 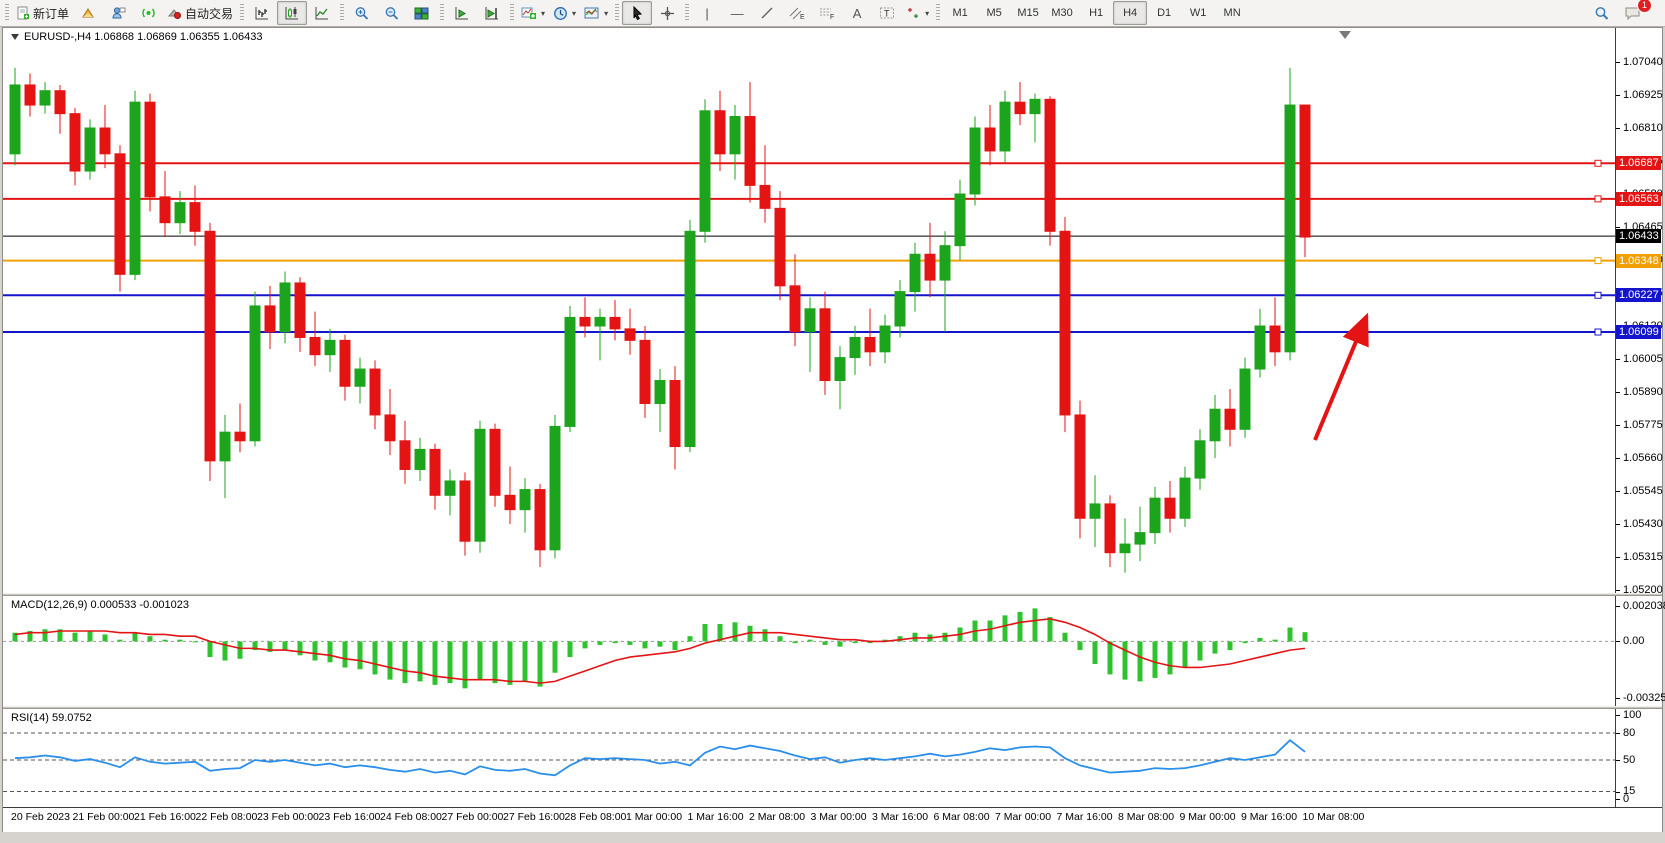 I want to click on templates-button: ▾, so click(x=596, y=13).